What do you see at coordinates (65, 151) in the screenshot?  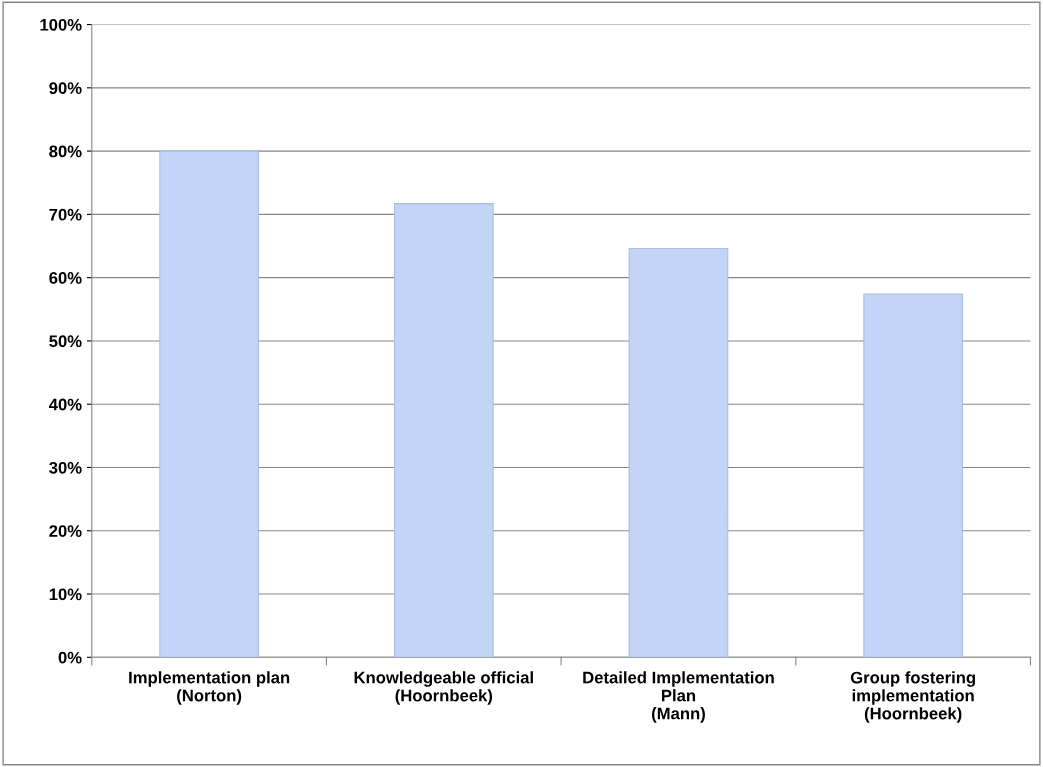 I see `y-tick-label: 80%` at bounding box center [65, 151].